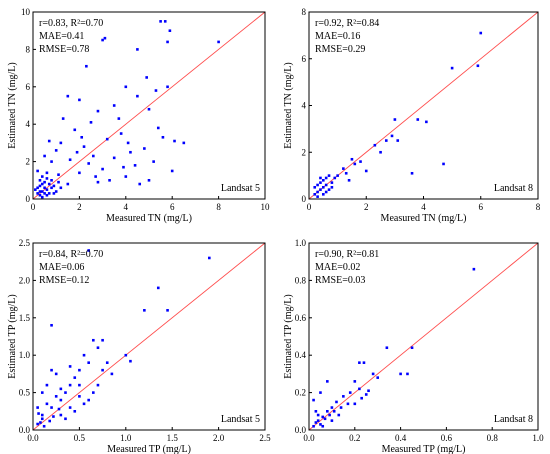 The height and width of the screenshot is (454, 550). Describe the element at coordinates (33, 438) in the screenshot. I see `x-tick-label: 0.0` at that location.